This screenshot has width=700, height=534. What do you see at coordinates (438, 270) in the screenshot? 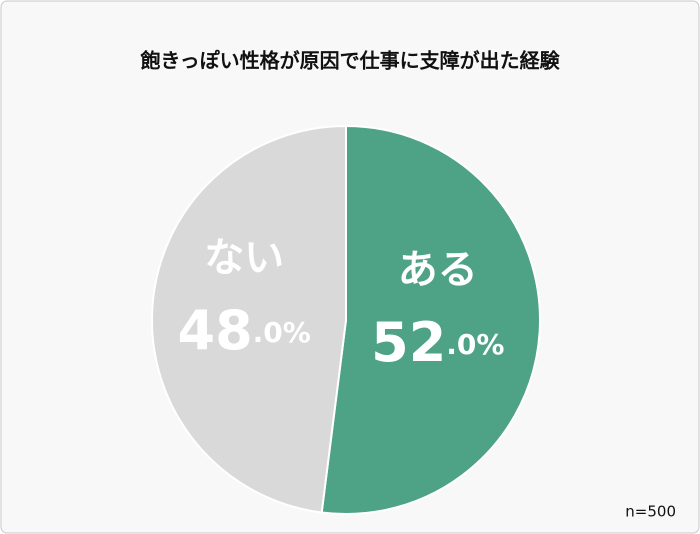
I see `slice-label: ある` at bounding box center [438, 270].